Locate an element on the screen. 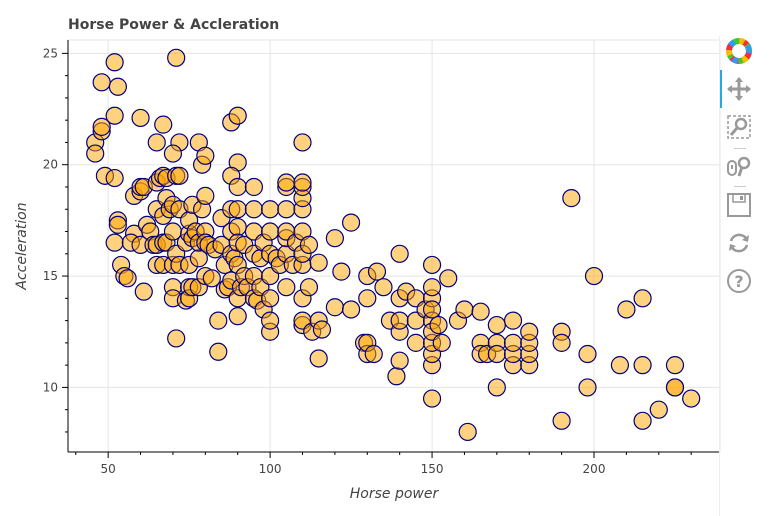 This screenshot has height=516, width=779. bokeh-logo-icon is located at coordinates (739, 51).